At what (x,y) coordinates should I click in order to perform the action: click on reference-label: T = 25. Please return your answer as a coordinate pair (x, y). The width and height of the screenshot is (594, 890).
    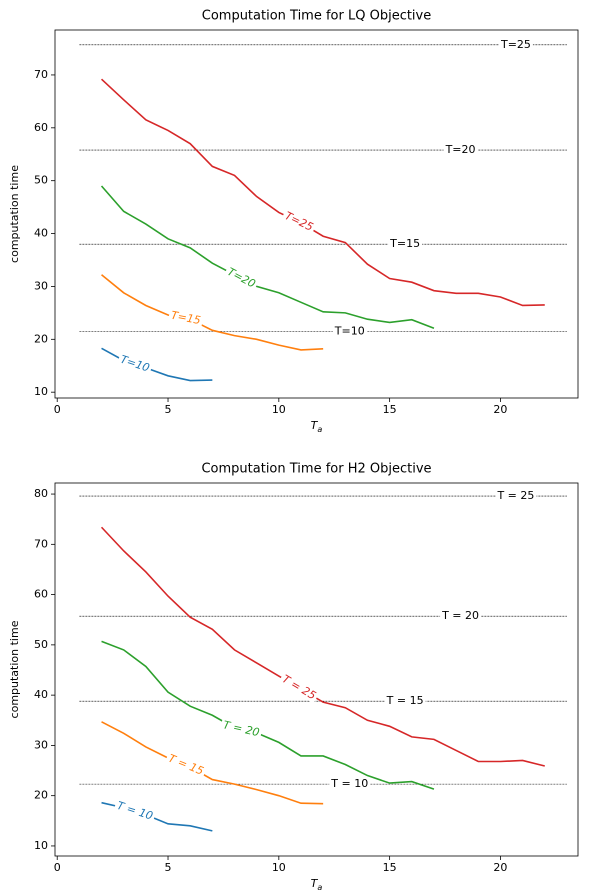
    Looking at the image, I should click on (515, 495).